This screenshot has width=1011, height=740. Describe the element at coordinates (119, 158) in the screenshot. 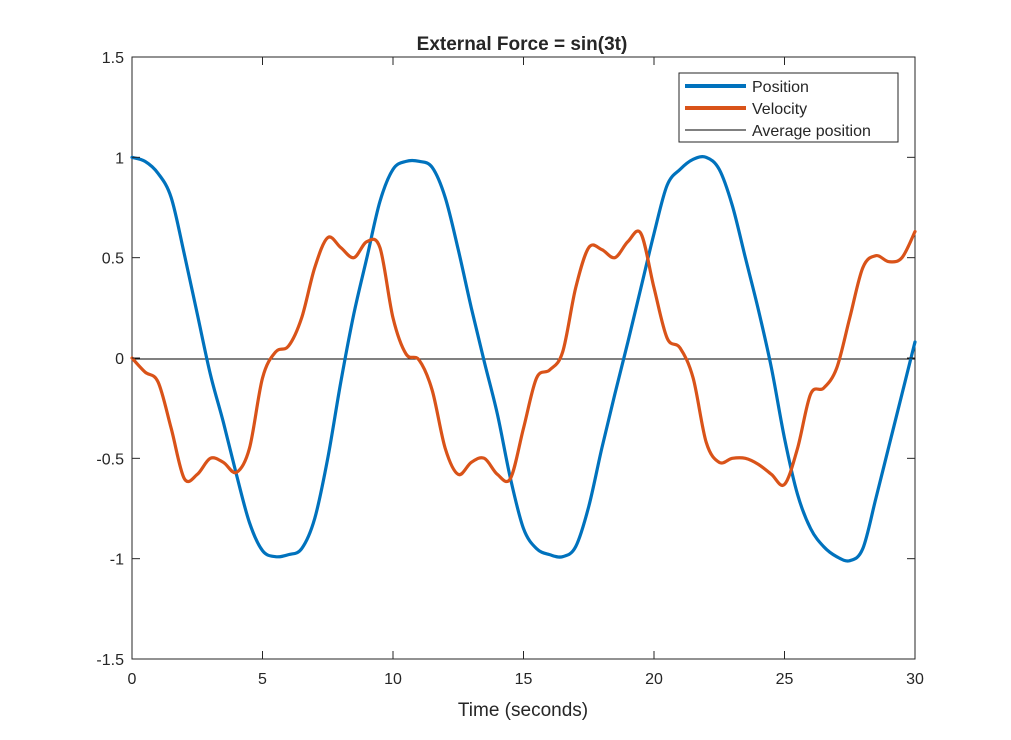

I see `y-tick-label: 1` at that location.